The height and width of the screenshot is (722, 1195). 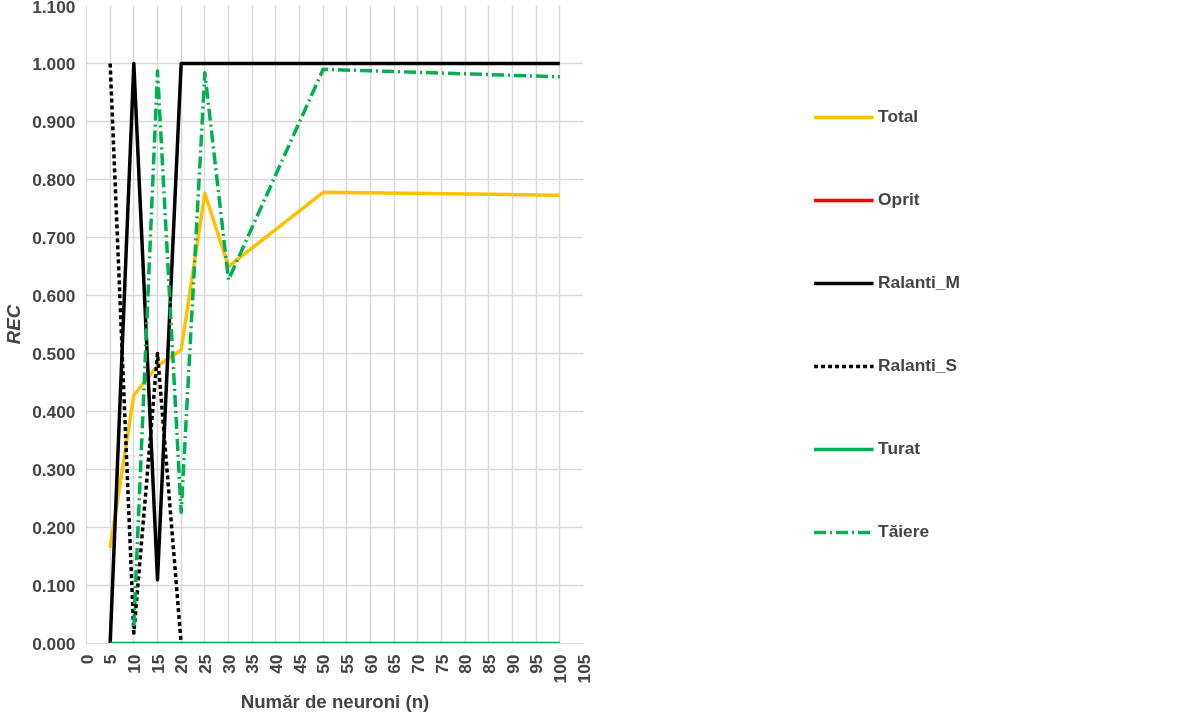 What do you see at coordinates (346, 664) in the screenshot?
I see `x-tick-label: 55` at bounding box center [346, 664].